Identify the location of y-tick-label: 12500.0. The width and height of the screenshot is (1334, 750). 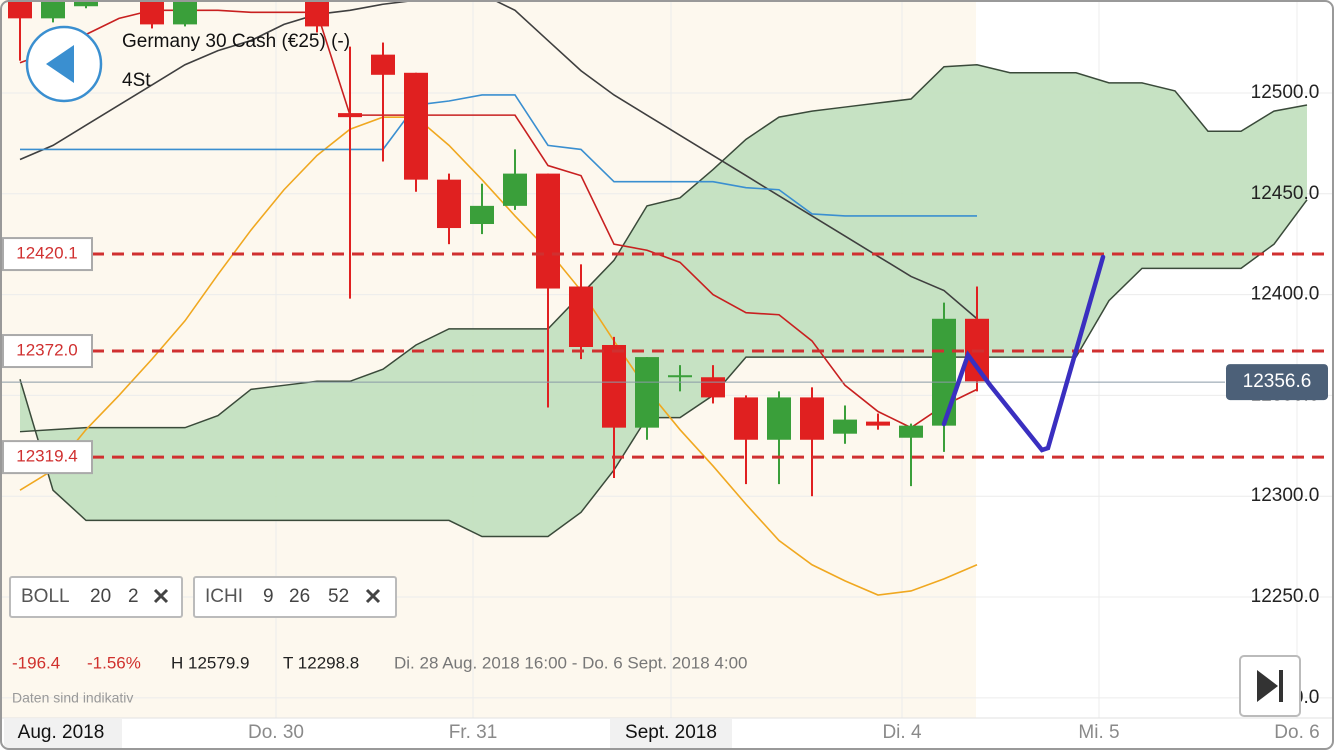
(1285, 92).